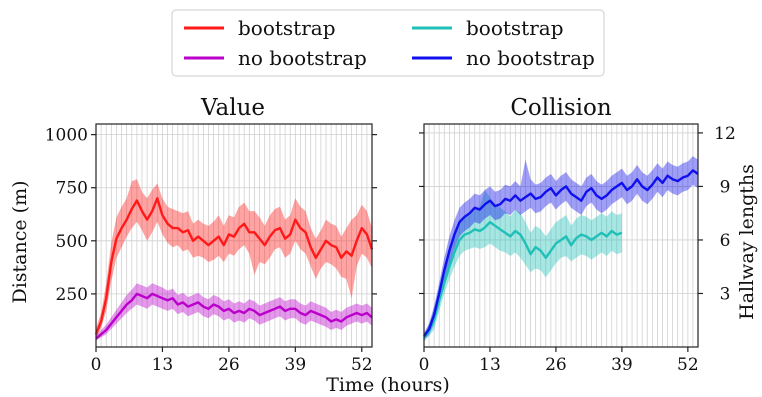  I want to click on value-ytick-label-250: 250, so click(72, 295).